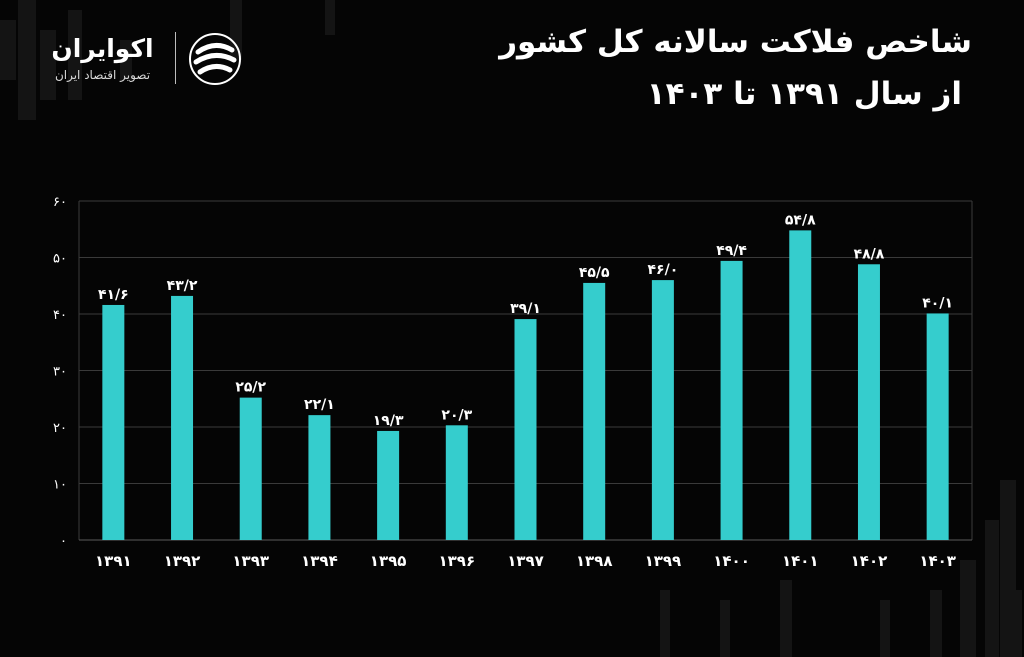 This screenshot has width=1024, height=657. What do you see at coordinates (113, 561) in the screenshot?
I see `x-tick-label: ۱۳۹۱` at bounding box center [113, 561].